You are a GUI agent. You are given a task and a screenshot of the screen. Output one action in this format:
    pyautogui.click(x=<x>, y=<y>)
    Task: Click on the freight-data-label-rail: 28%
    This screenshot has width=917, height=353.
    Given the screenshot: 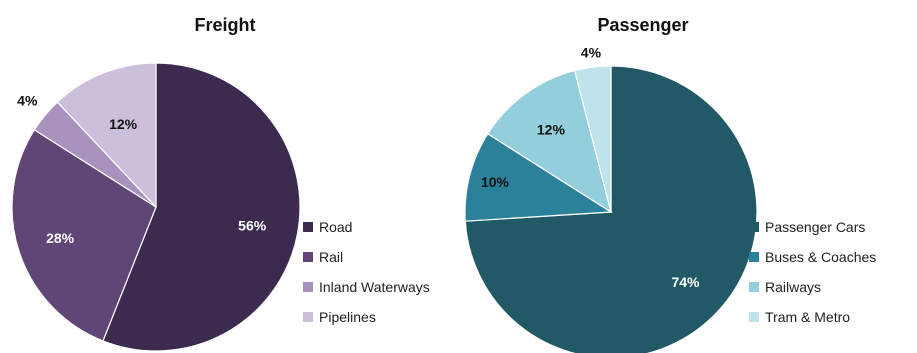 What is the action you would take?
    pyautogui.click(x=60, y=238)
    